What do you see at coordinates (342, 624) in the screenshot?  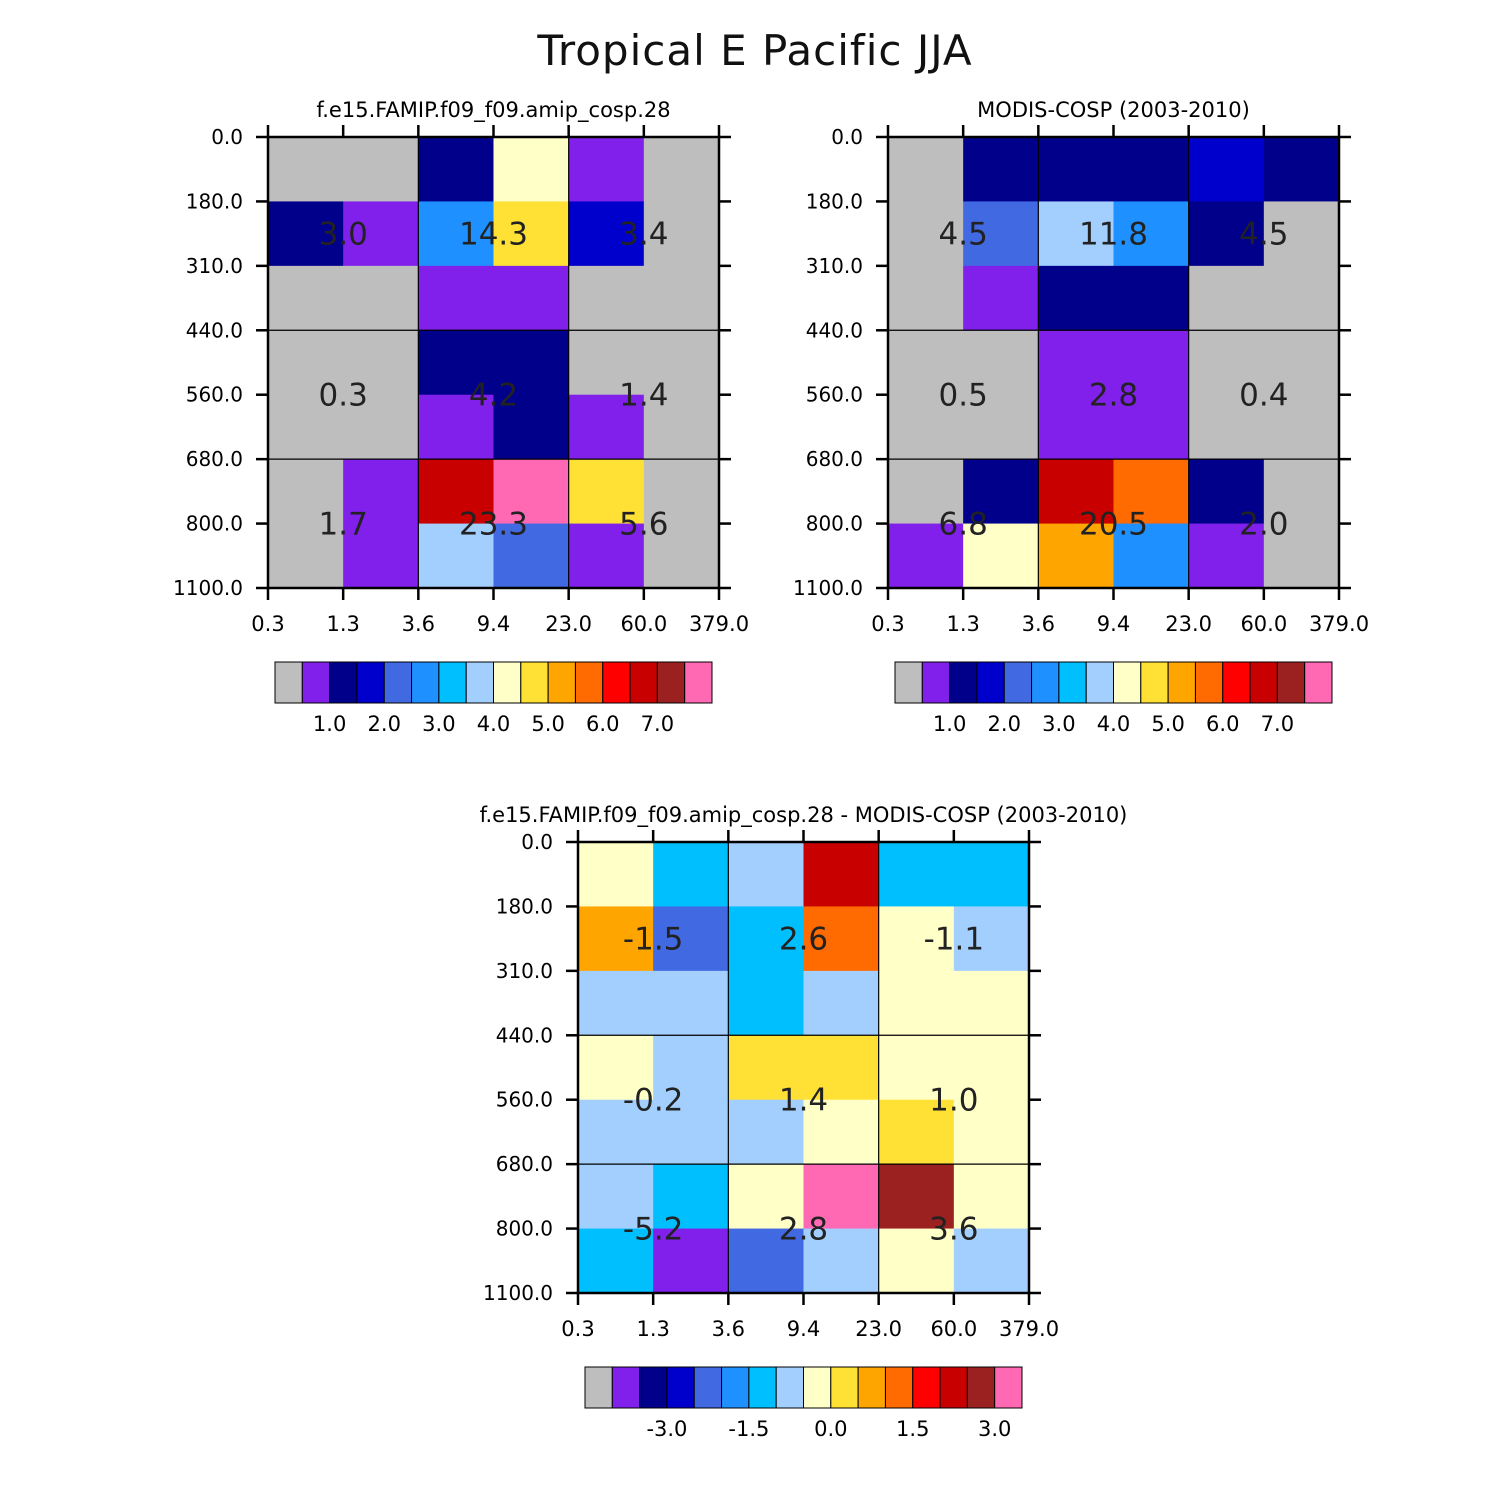 I see `x-tick-label: 1.3` at bounding box center [342, 624].